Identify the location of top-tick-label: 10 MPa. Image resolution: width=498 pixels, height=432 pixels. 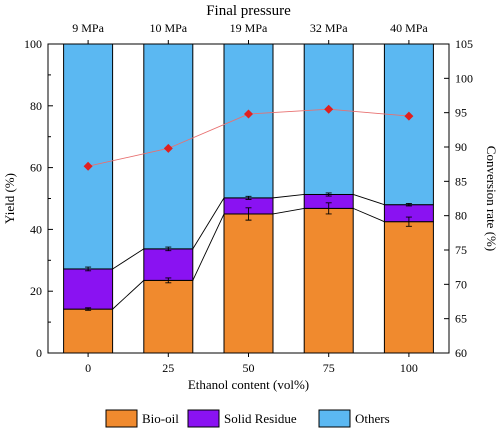
(168, 28).